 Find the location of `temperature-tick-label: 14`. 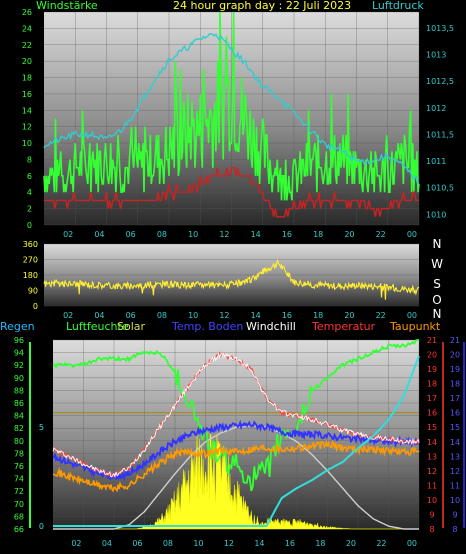

temperature-tick-label: 14 is located at coordinates (432, 442).